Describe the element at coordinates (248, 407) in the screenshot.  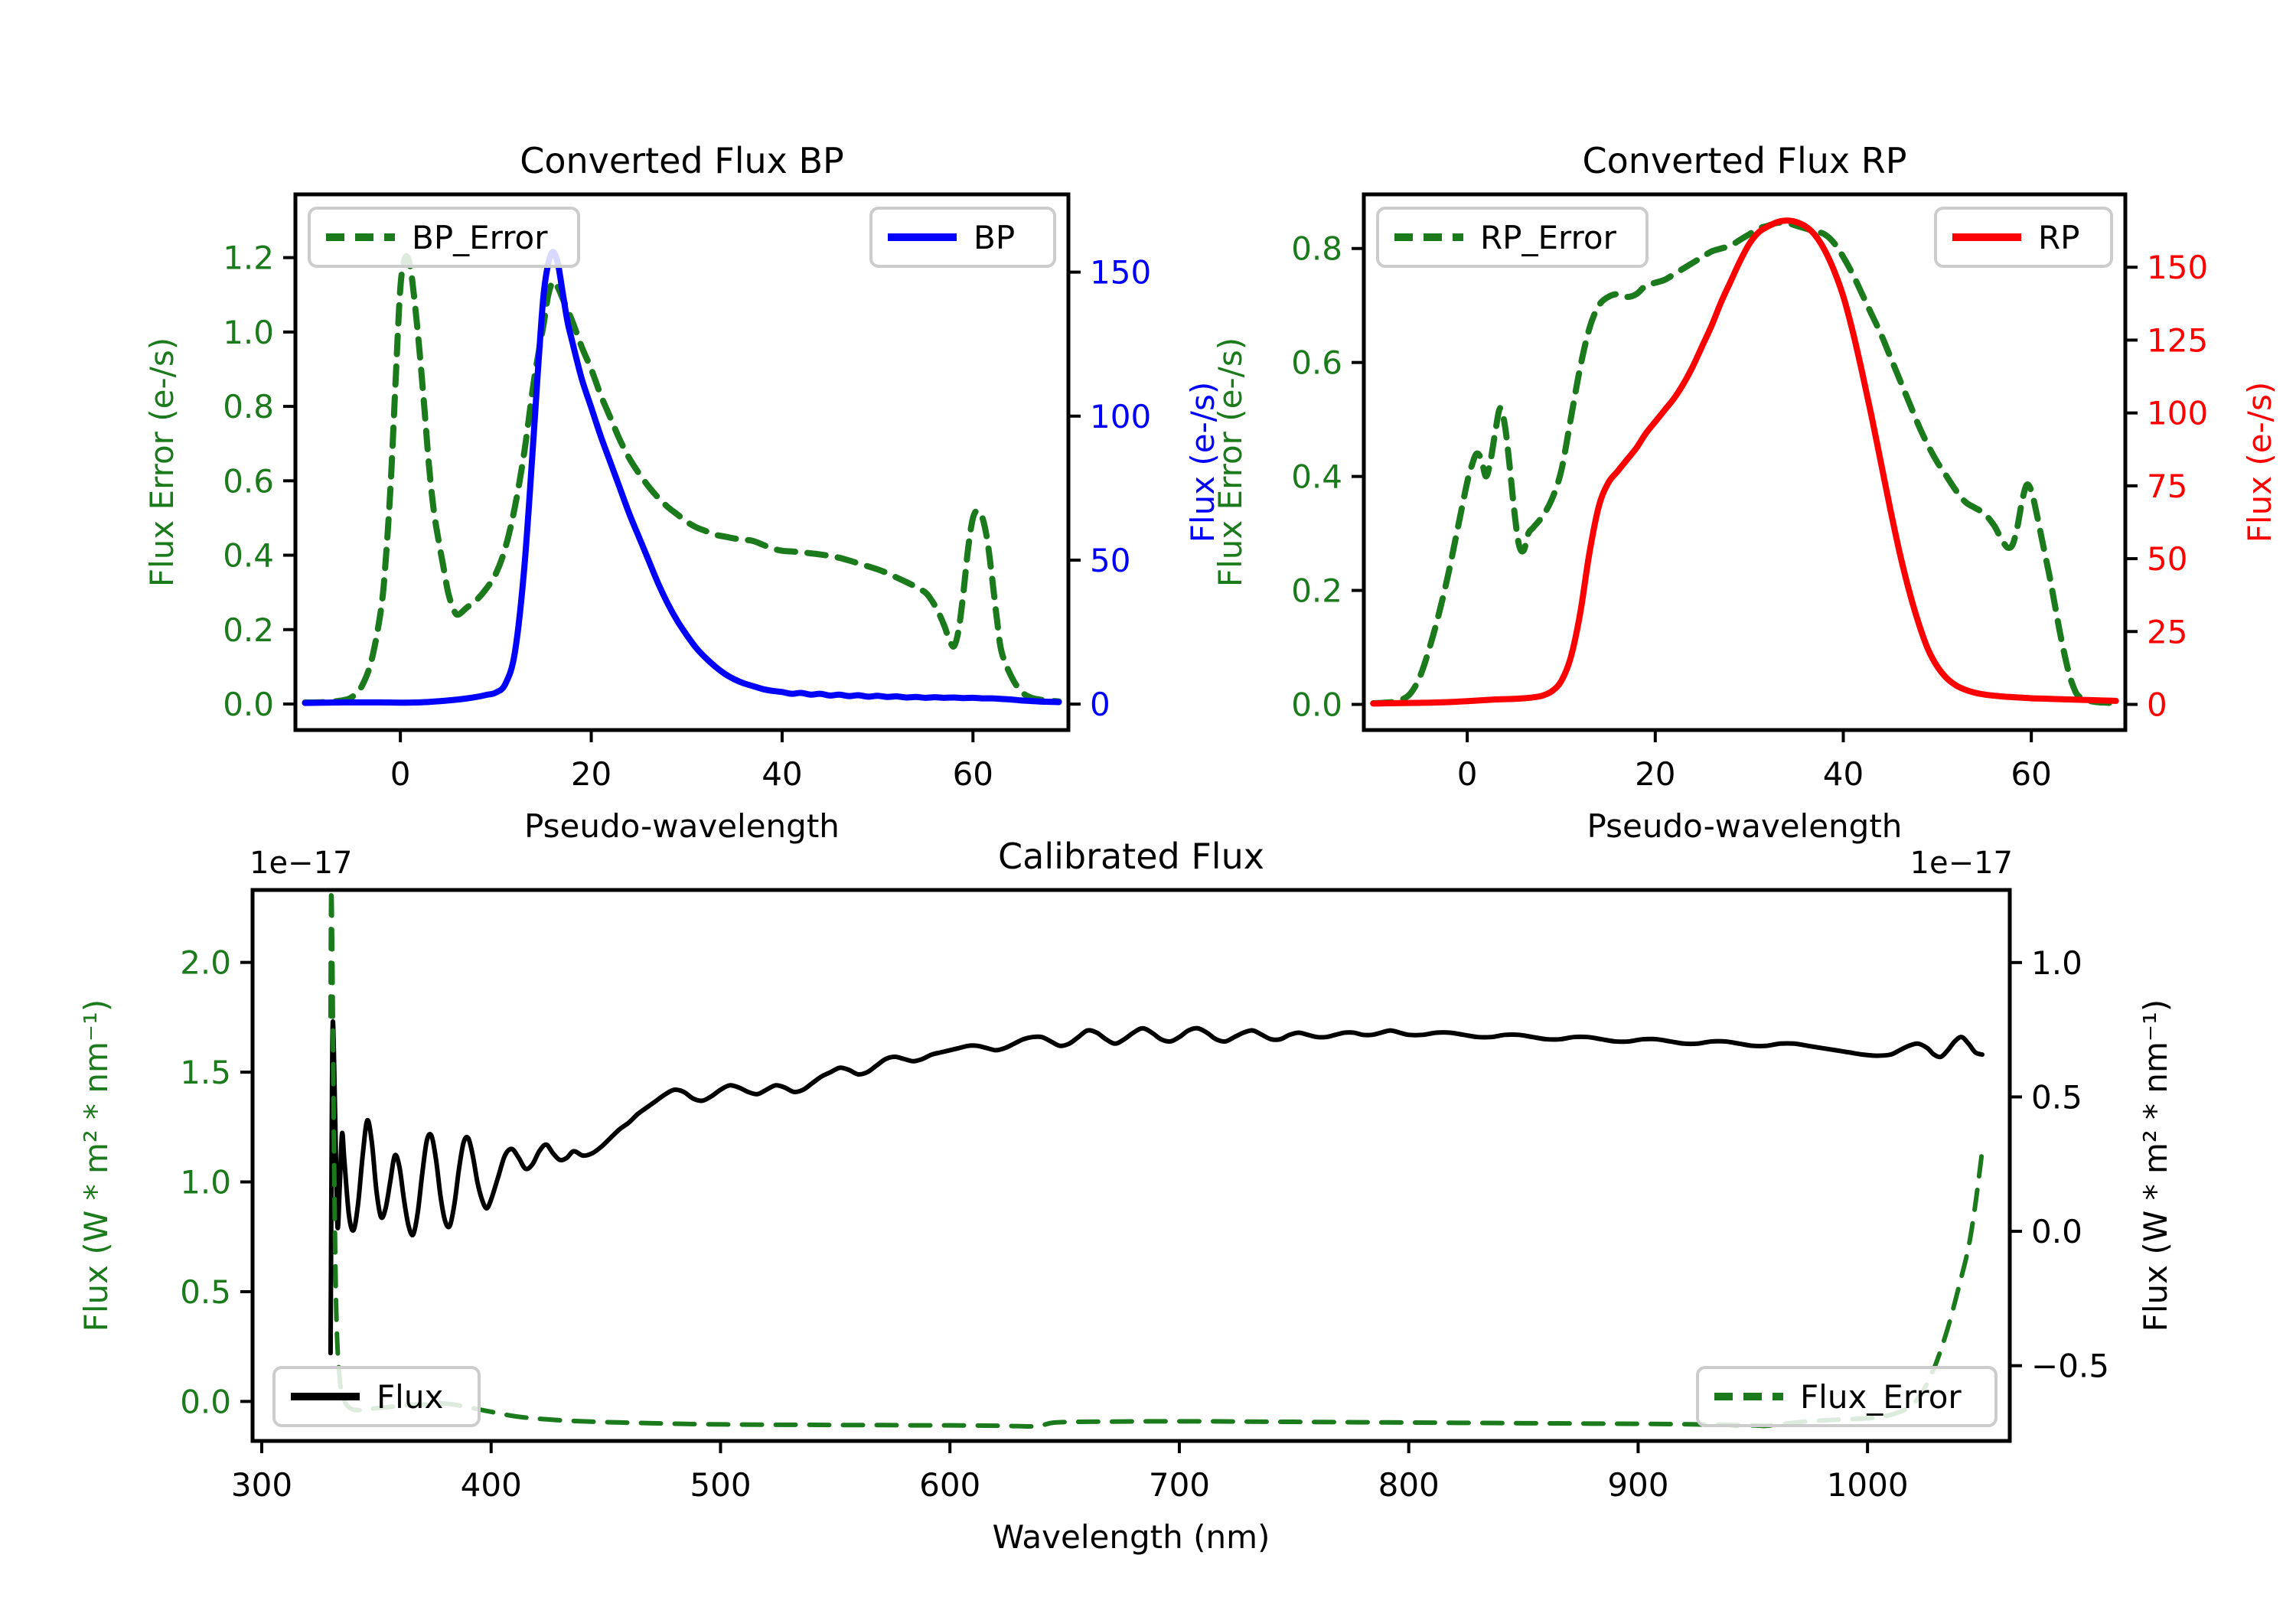
I see `bp-panel-left-yticklabel: 0.8` at that location.